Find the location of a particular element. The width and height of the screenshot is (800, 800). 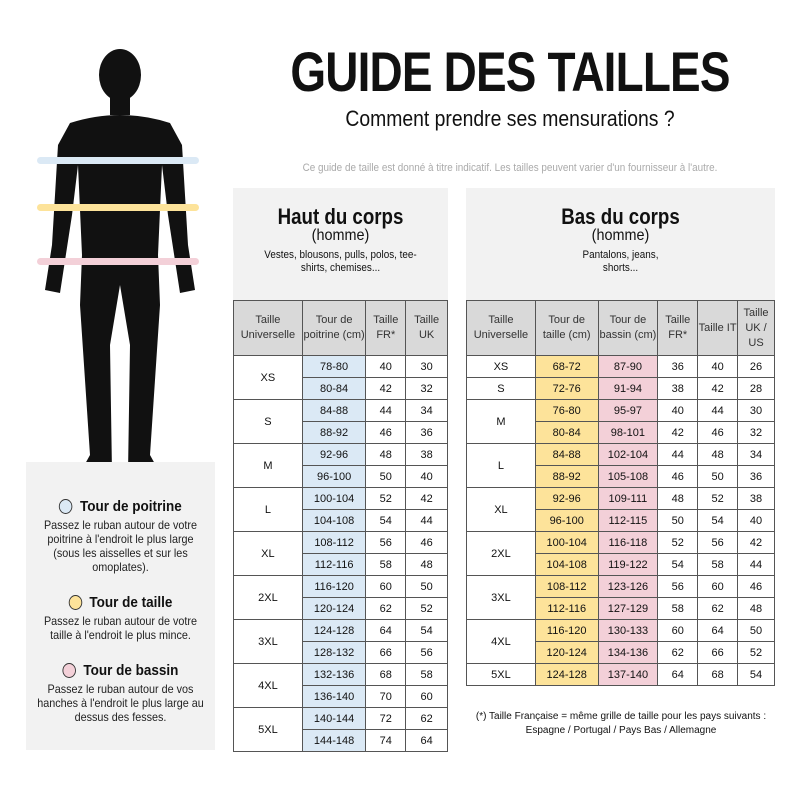

value-cell: 98-101 is located at coordinates (628, 432).